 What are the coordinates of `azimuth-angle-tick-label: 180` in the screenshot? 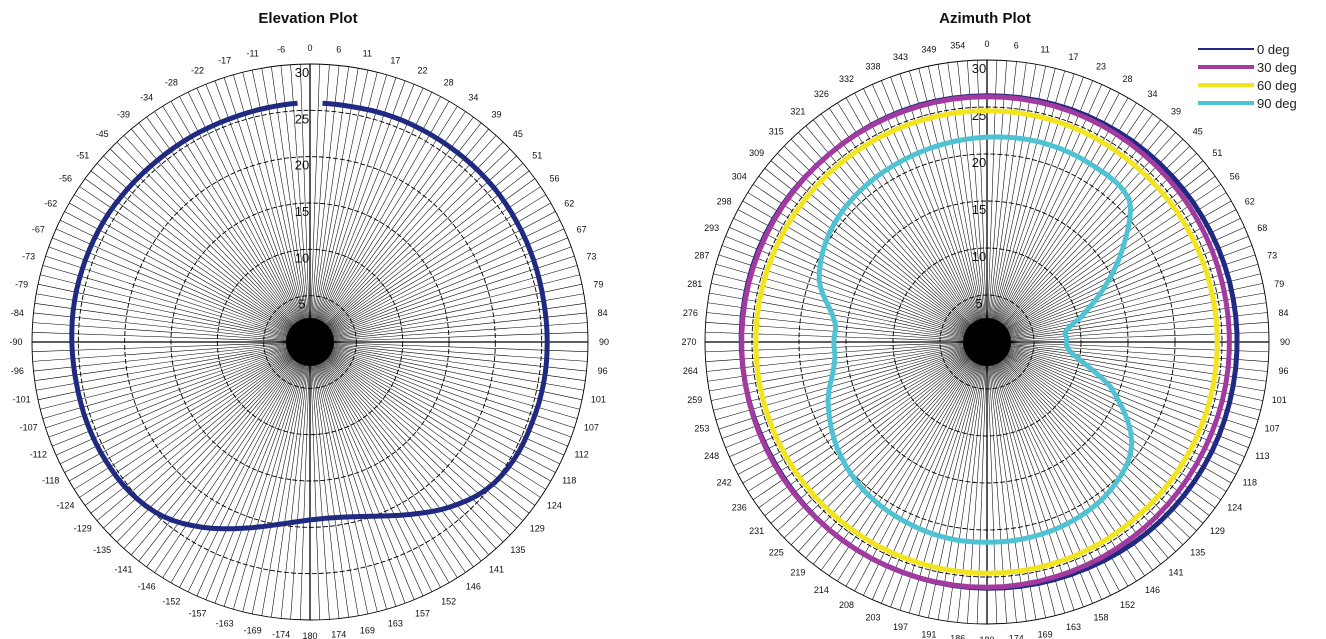 It's located at (986, 637).